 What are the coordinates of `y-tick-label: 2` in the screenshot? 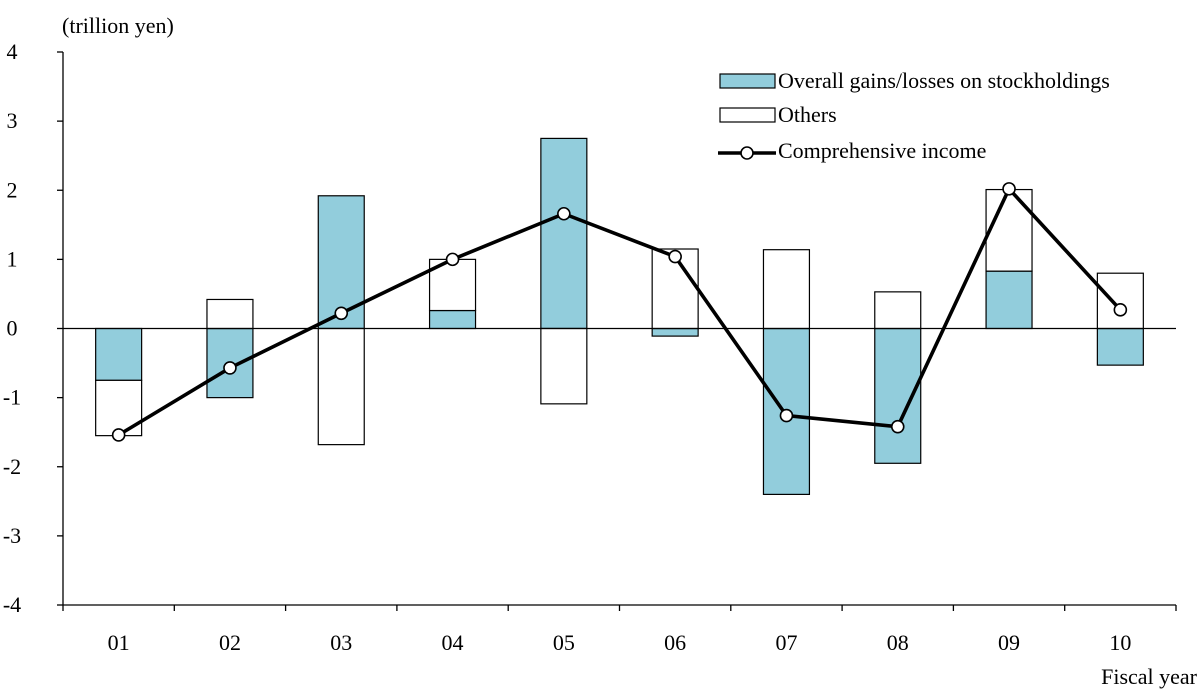 It's located at (12, 189).